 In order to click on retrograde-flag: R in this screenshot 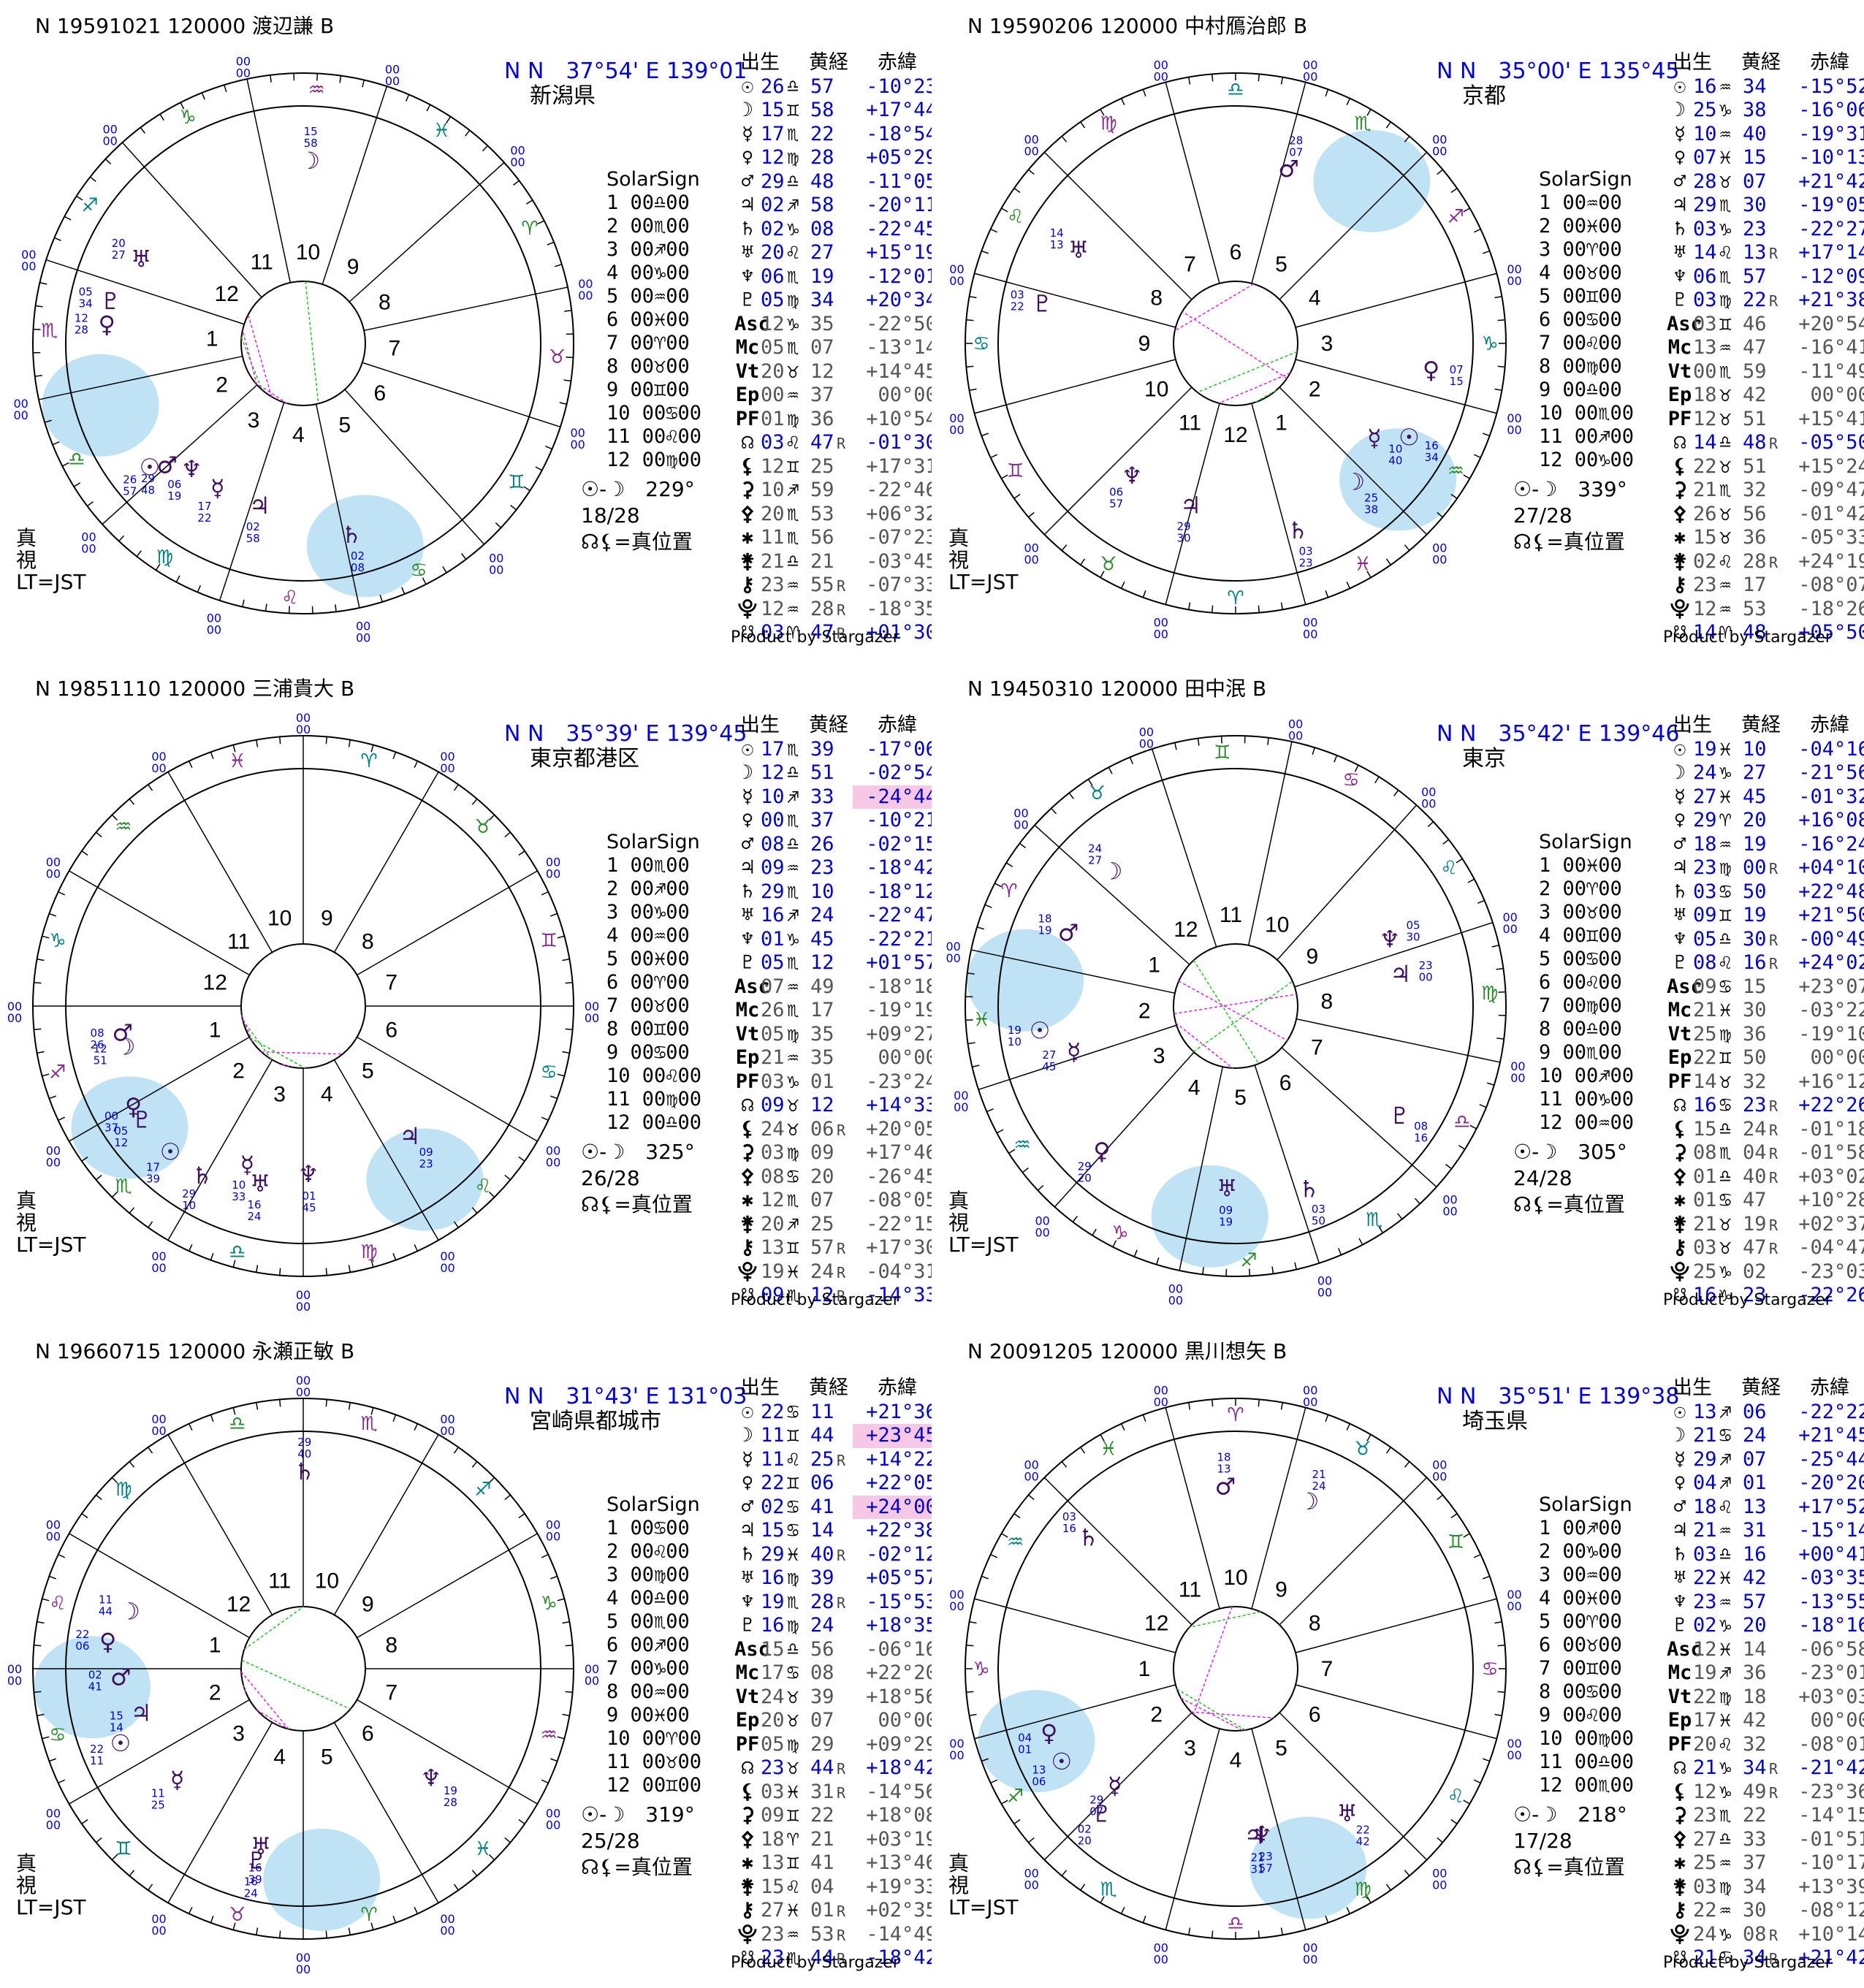, I will do `click(842, 1792)`.